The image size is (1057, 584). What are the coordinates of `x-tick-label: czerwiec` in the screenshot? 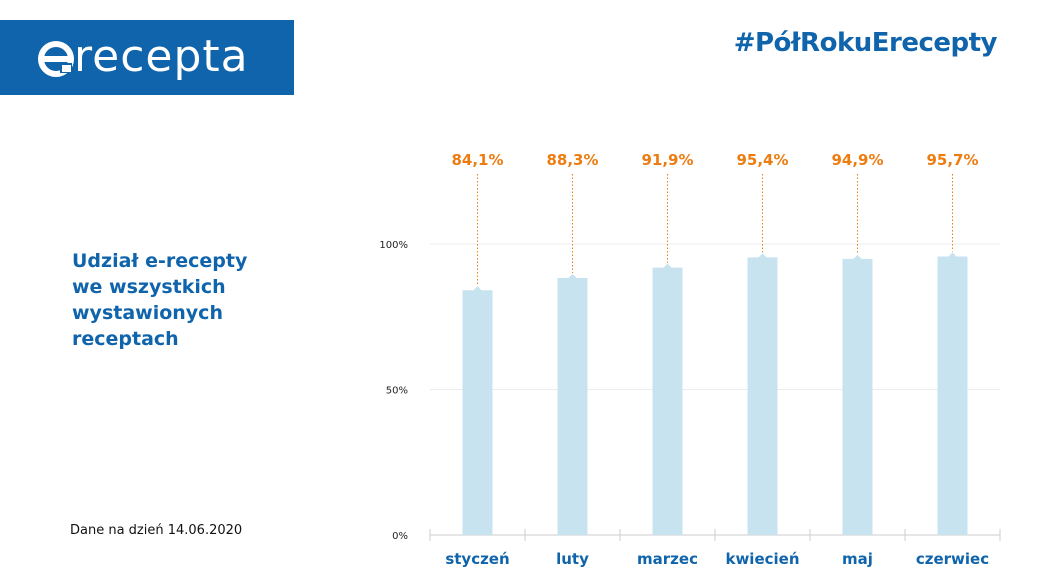 It's located at (952, 559).